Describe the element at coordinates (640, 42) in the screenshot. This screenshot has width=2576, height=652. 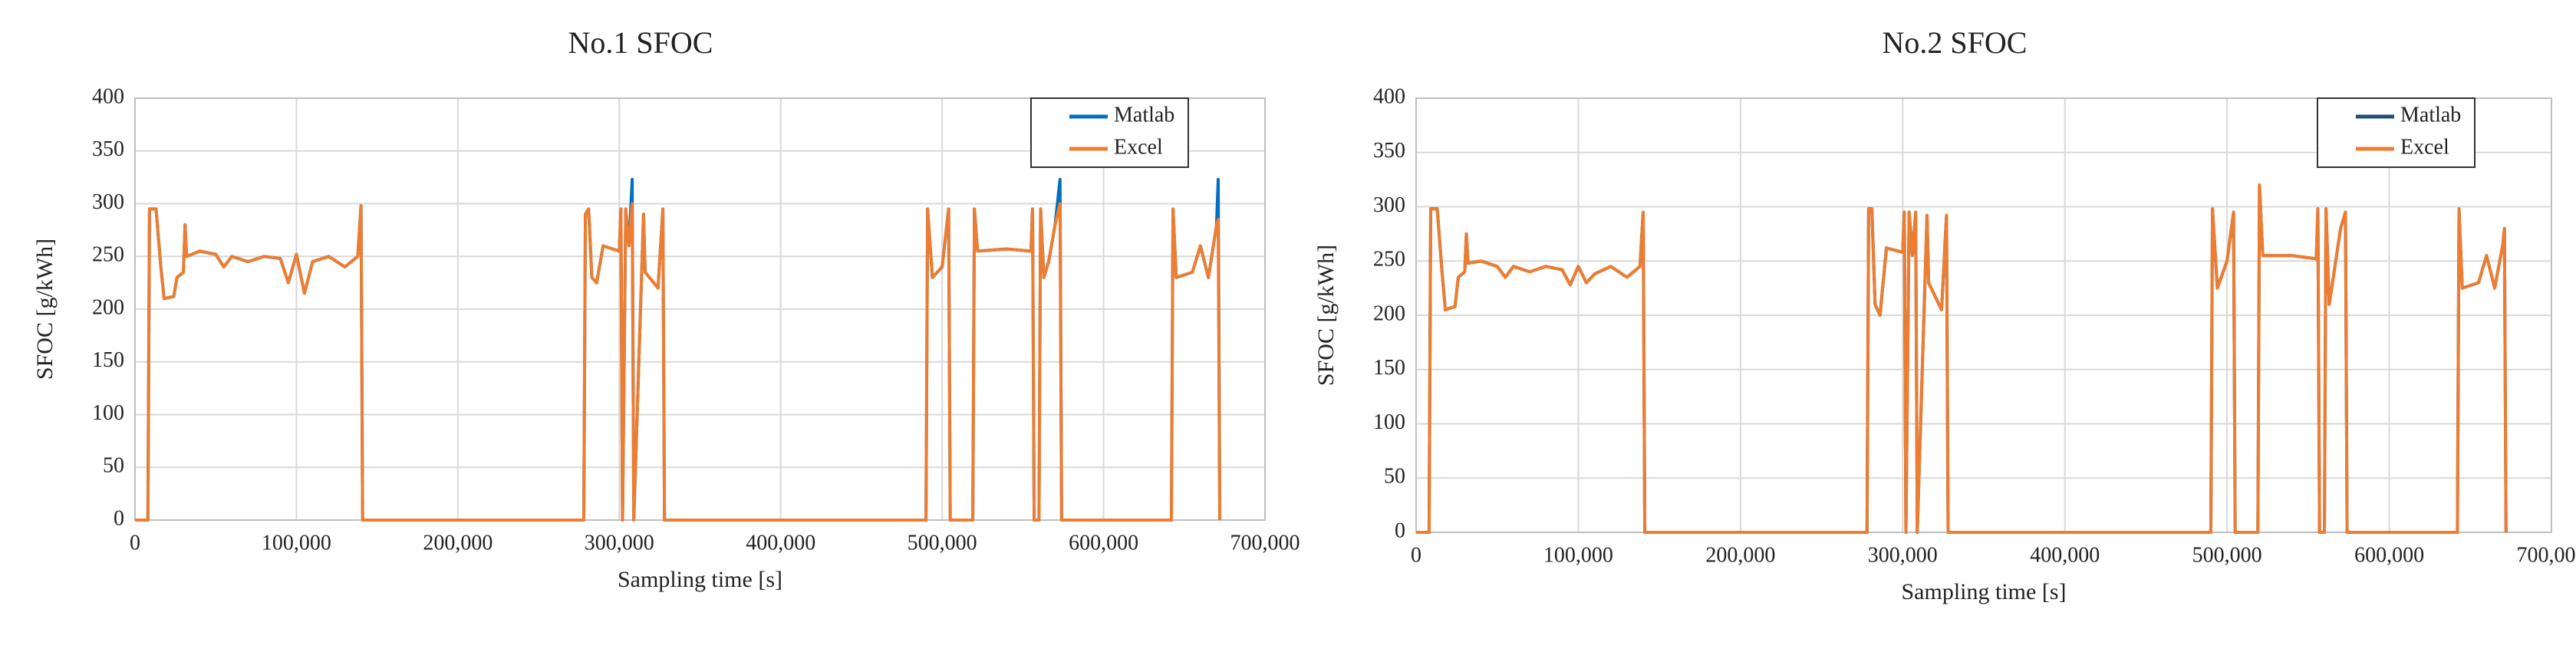
I see `chart-title: No.1 SFOC` at that location.